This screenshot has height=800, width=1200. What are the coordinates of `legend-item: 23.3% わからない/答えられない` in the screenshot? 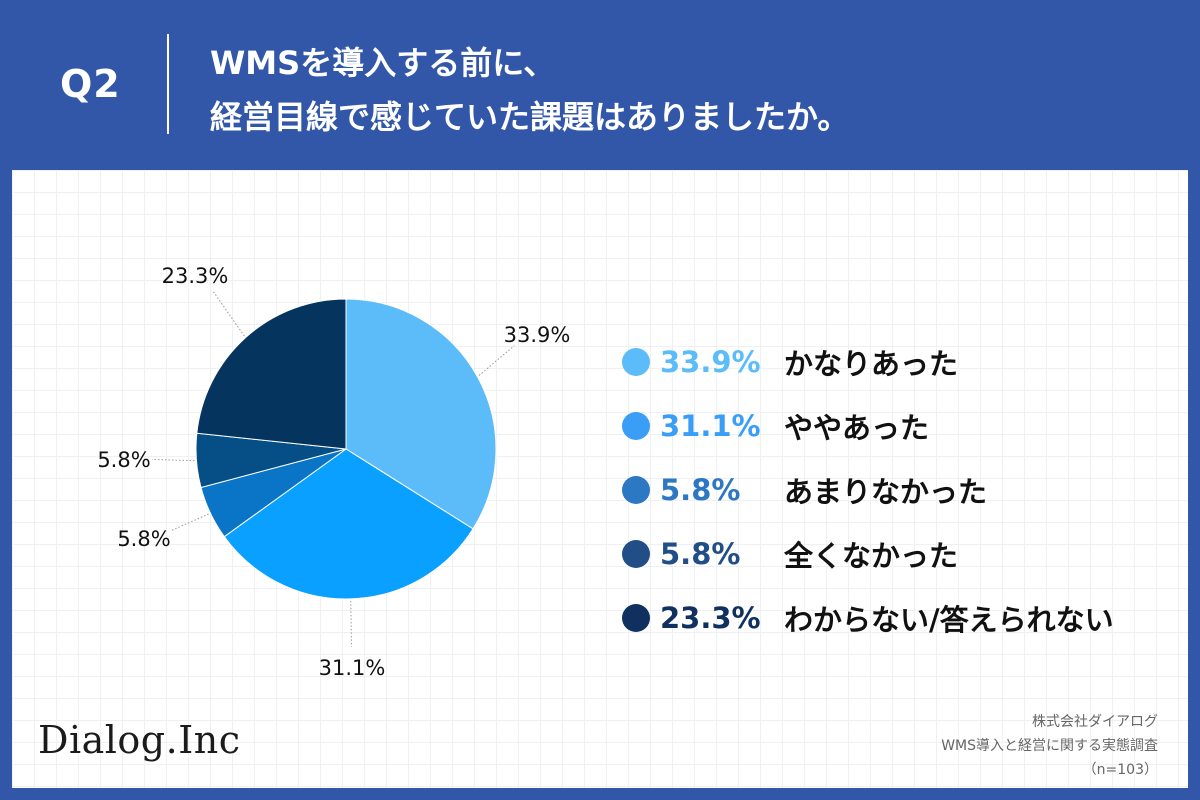 It's located at (902, 618).